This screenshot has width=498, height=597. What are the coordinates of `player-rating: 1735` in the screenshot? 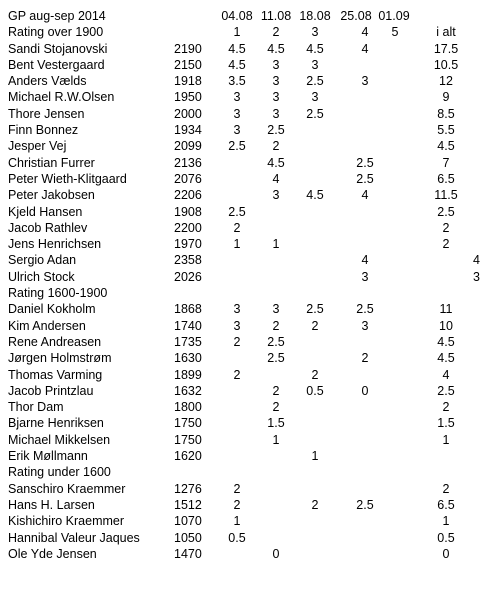 It's located at (188, 341).